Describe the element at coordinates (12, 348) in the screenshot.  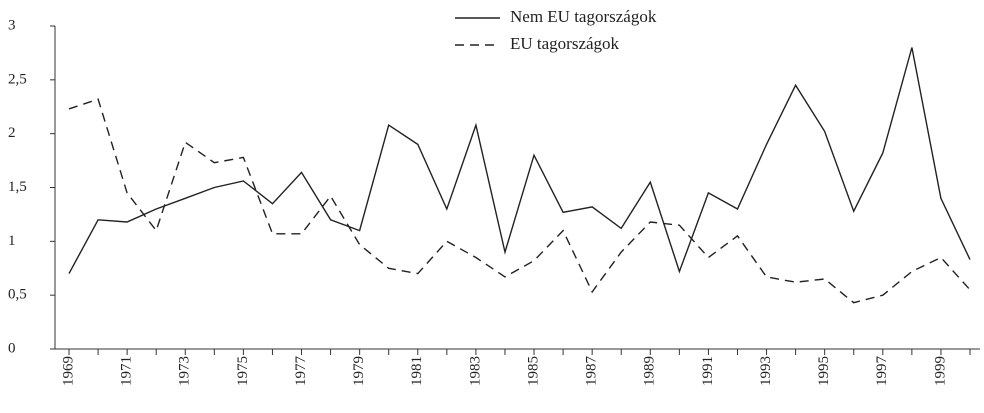
I see `y-tick-label: 0` at that location.